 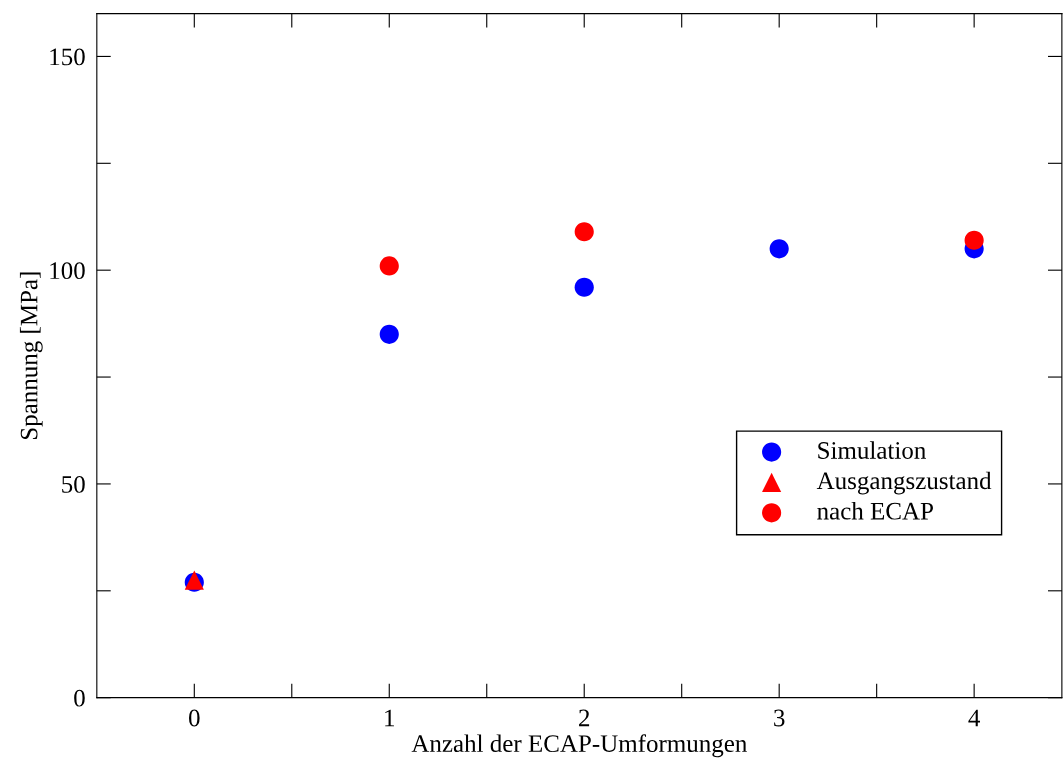 What do you see at coordinates (579, 746) in the screenshot?
I see `x-axis-title: Anzahl der ECAP-Umformungen` at bounding box center [579, 746].